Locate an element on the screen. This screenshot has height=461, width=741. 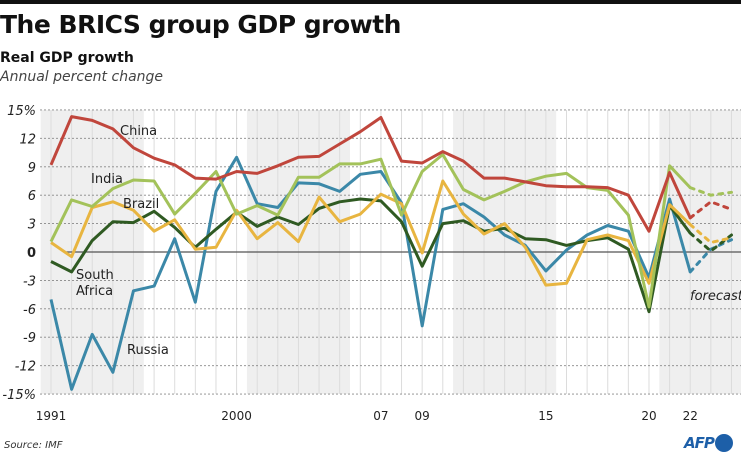
y-tick-label: -15% is located at coordinates (19, 395).